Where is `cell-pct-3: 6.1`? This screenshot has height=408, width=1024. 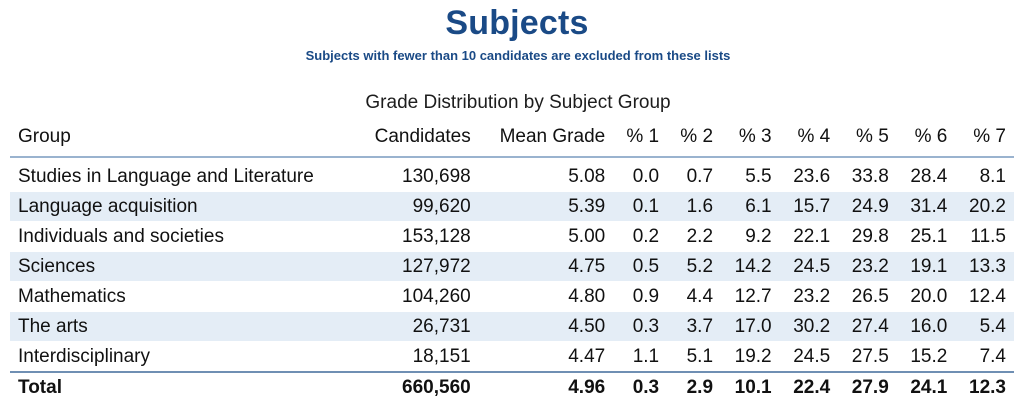 cell-pct-3: 6.1 is located at coordinates (750, 206).